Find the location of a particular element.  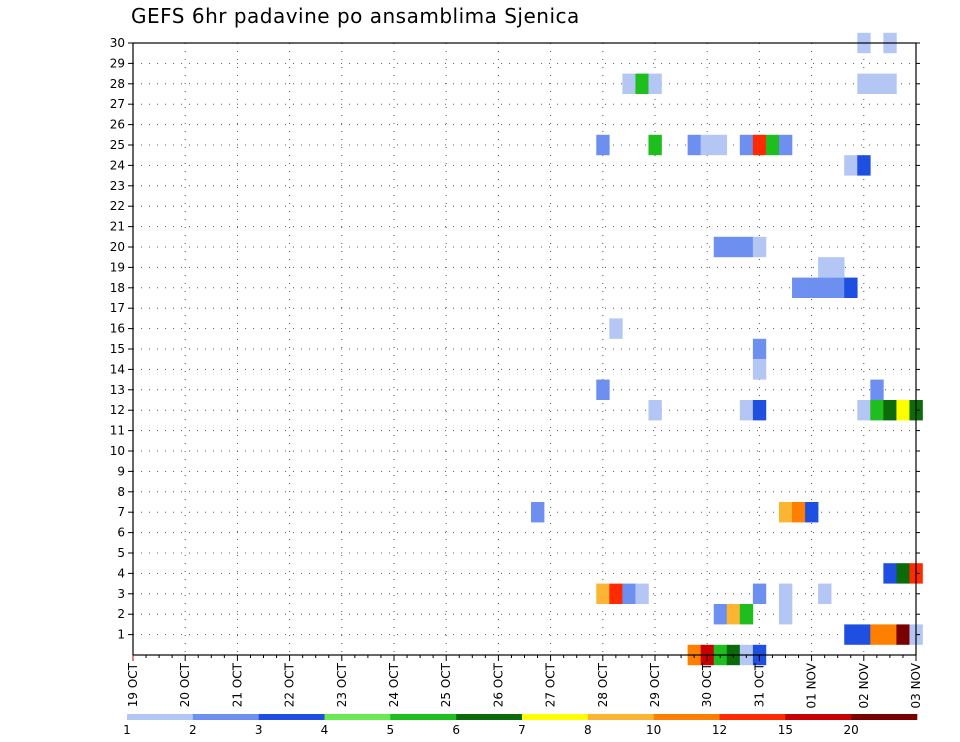

x-tick-label: 22 OCT is located at coordinates (290, 684).